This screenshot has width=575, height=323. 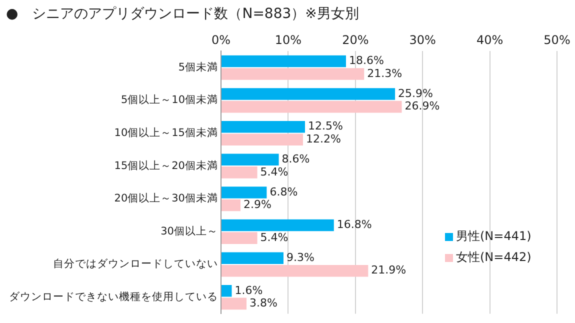 What do you see at coordinates (325, 126) in the screenshot?
I see `data-label: 12.5%` at bounding box center [325, 126].